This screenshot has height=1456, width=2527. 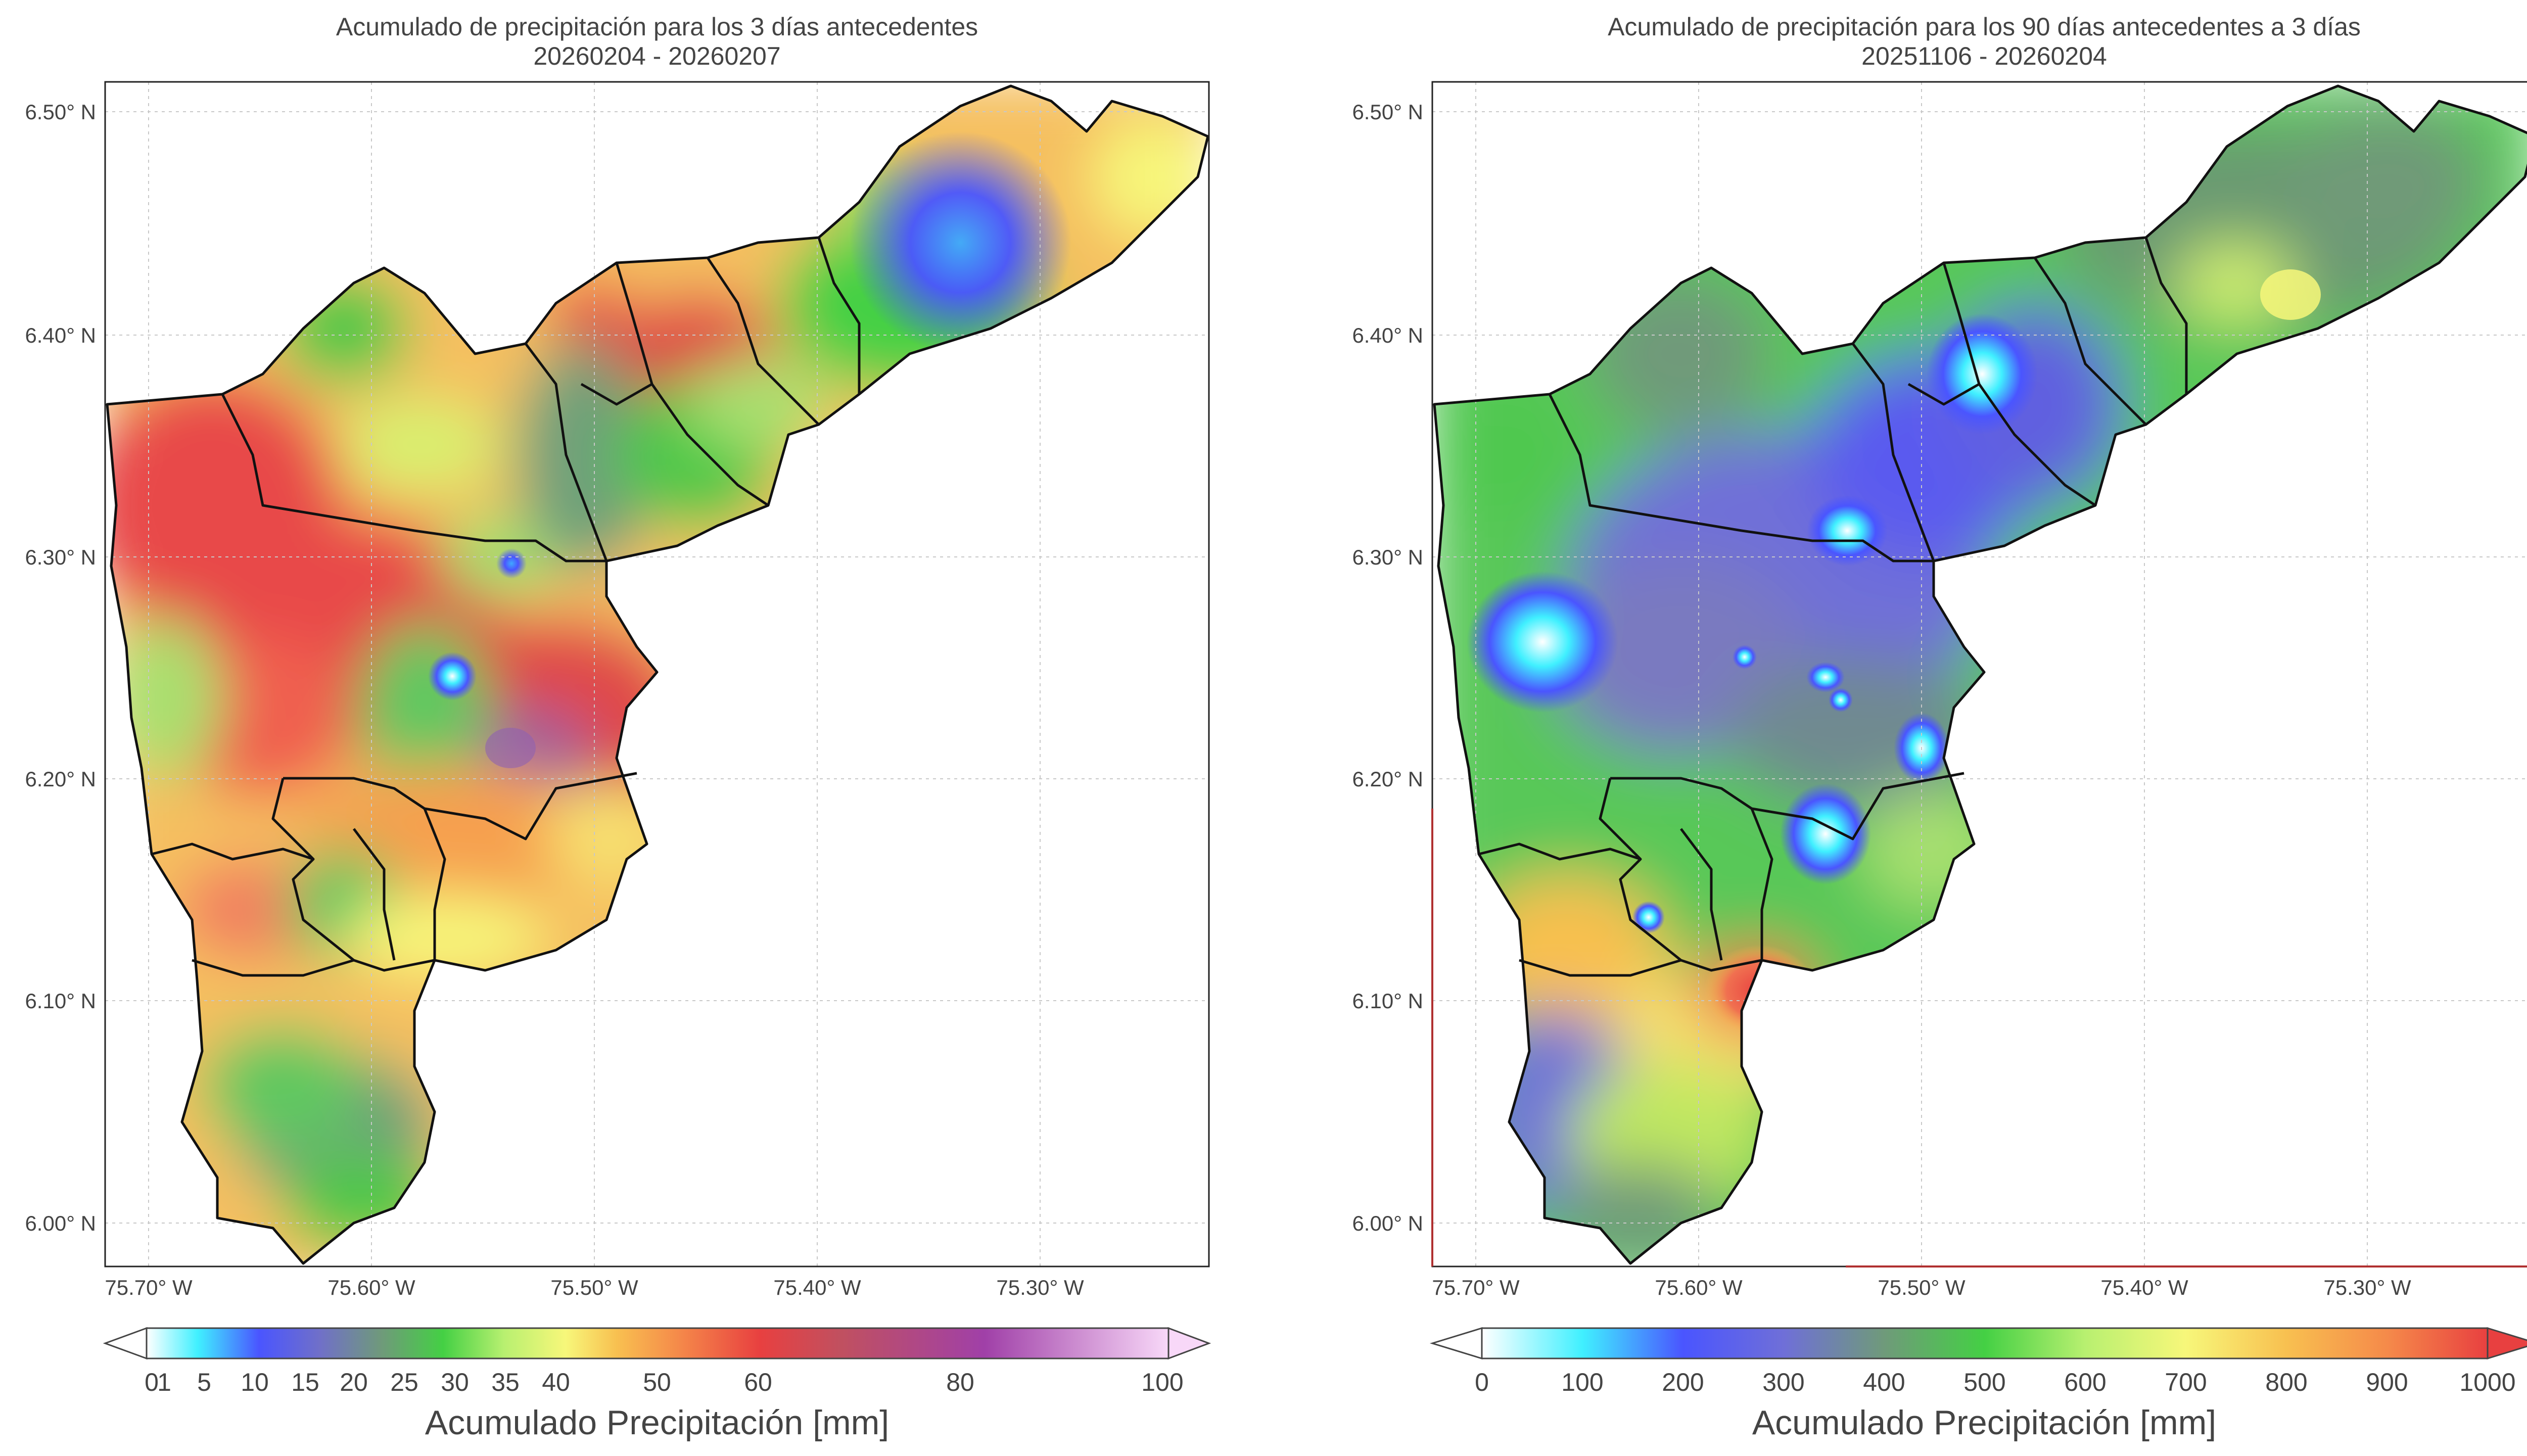 I want to click on colorbar-tick: 900, so click(x=2387, y=1382).